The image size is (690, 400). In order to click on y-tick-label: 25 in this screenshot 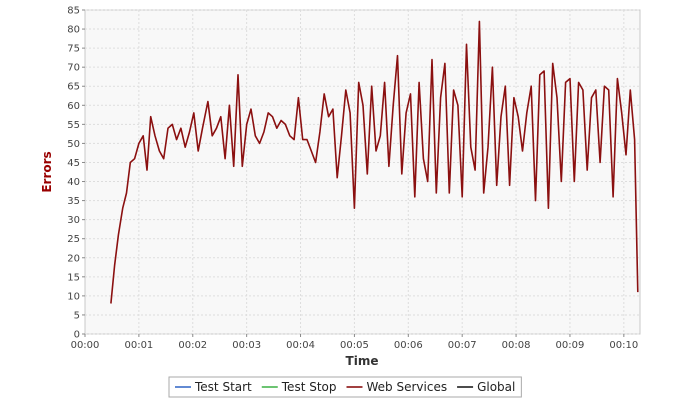, I will do `click(73, 239)`.